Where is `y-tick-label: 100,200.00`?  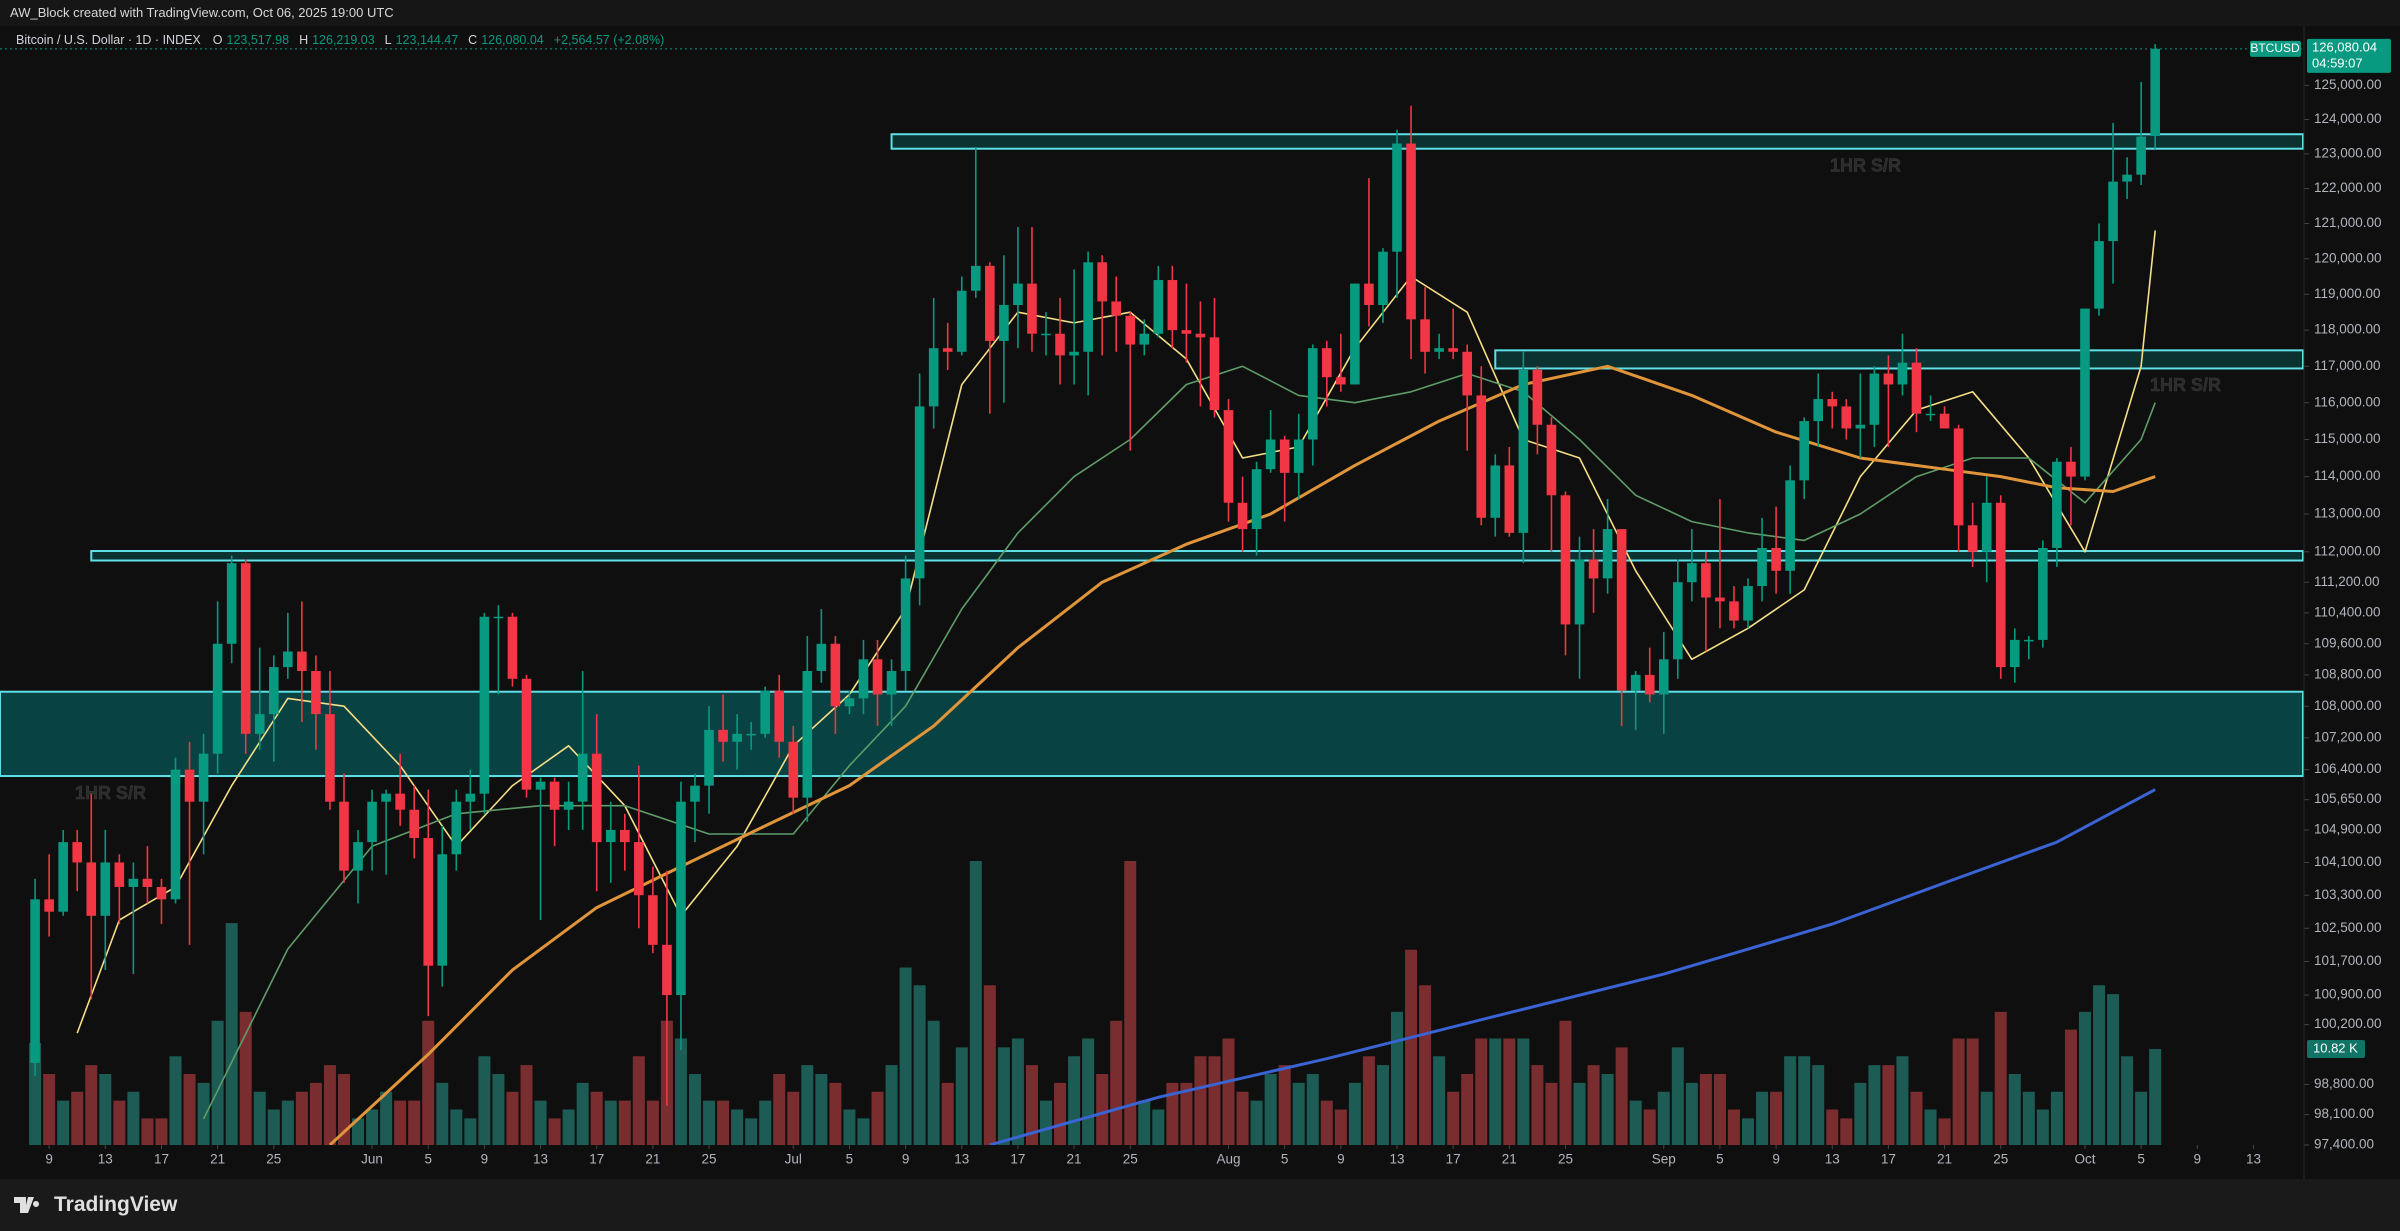
y-tick-label: 100,200.00 is located at coordinates (2348, 1023).